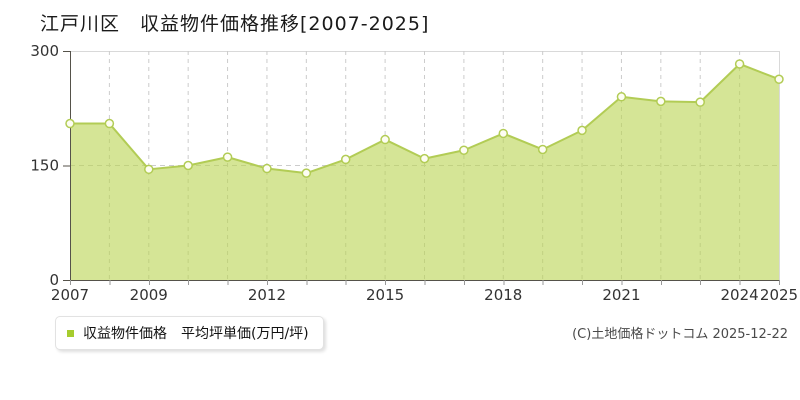  Describe the element at coordinates (235, 24) in the screenshot. I see `chart-title: 江戸川区 収益物件価格推移[2007-2025]` at that location.